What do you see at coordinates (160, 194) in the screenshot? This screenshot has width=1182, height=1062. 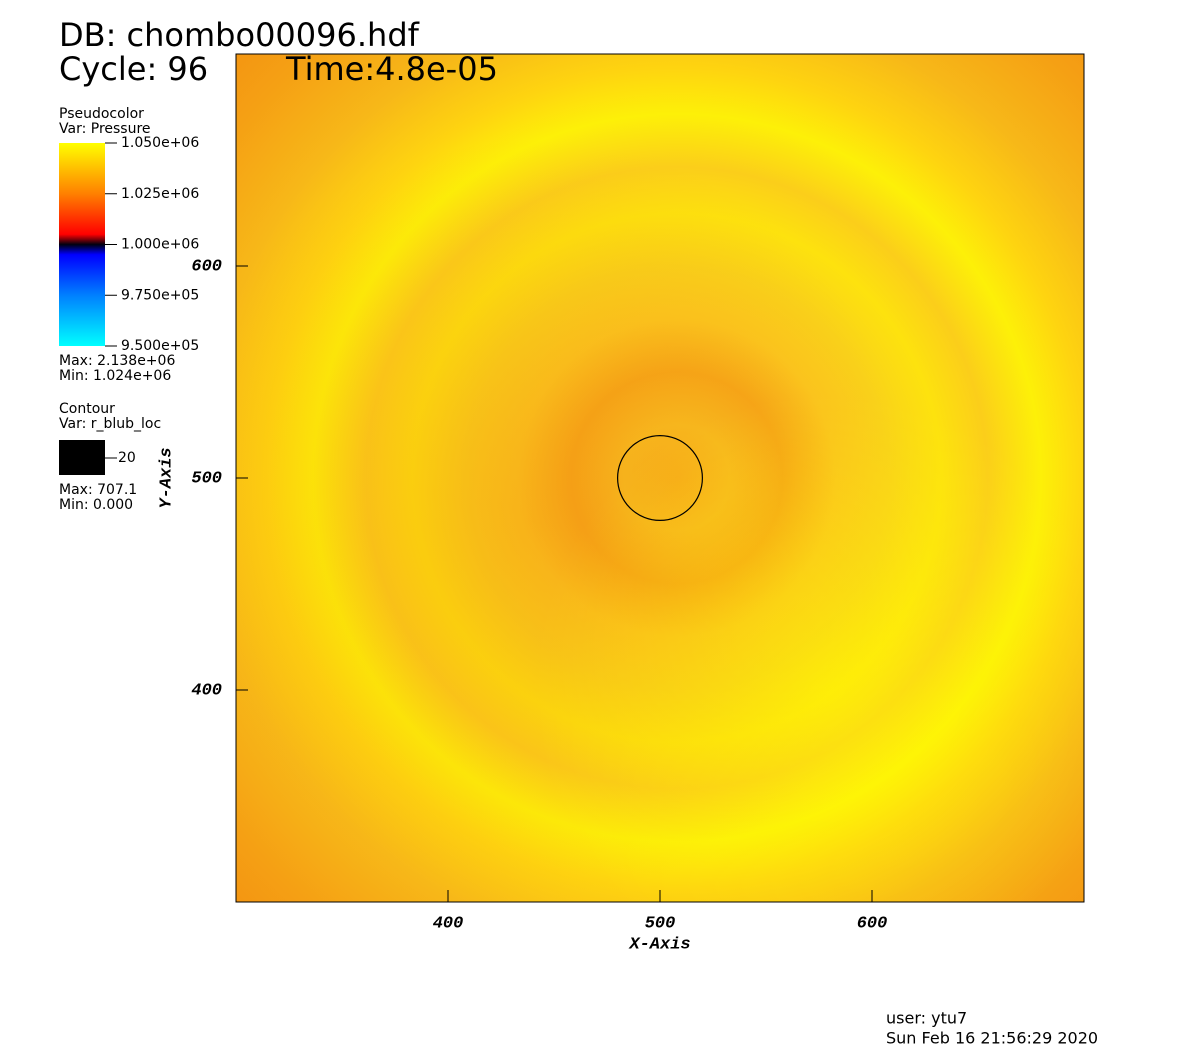 I see `colorbar-tick-label: 1.025e+06` at bounding box center [160, 194].